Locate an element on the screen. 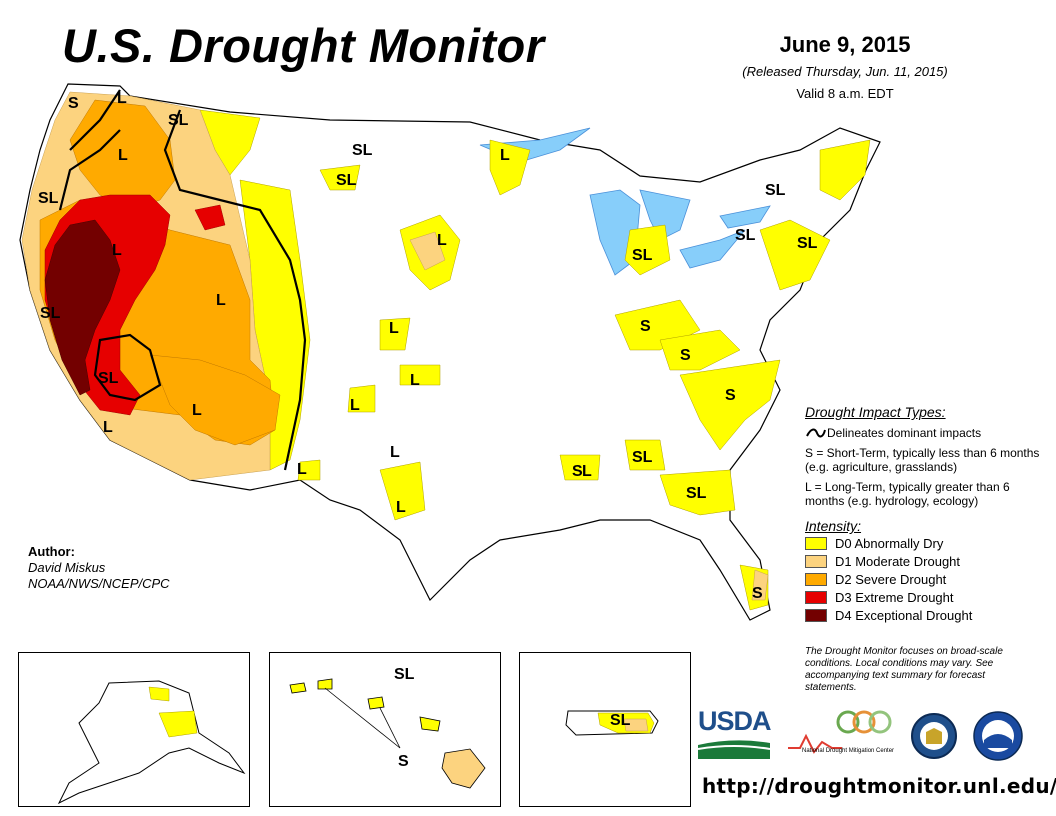 Image resolution: width=1056 pixels, height=816 pixels. impact-types-heading: Drought Impact Types: is located at coordinates (875, 412).